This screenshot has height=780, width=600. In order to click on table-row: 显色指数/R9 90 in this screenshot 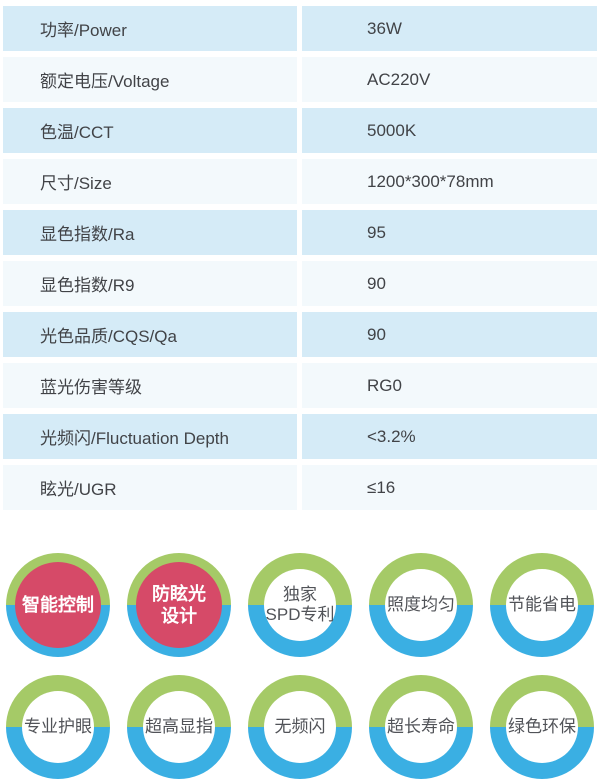, I will do `click(300, 283)`.